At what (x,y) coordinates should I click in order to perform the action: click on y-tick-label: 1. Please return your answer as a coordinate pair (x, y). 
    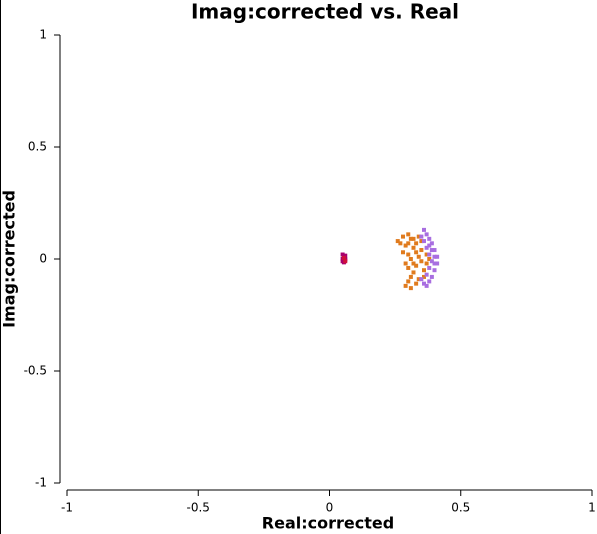
    Looking at the image, I should click on (43, 35).